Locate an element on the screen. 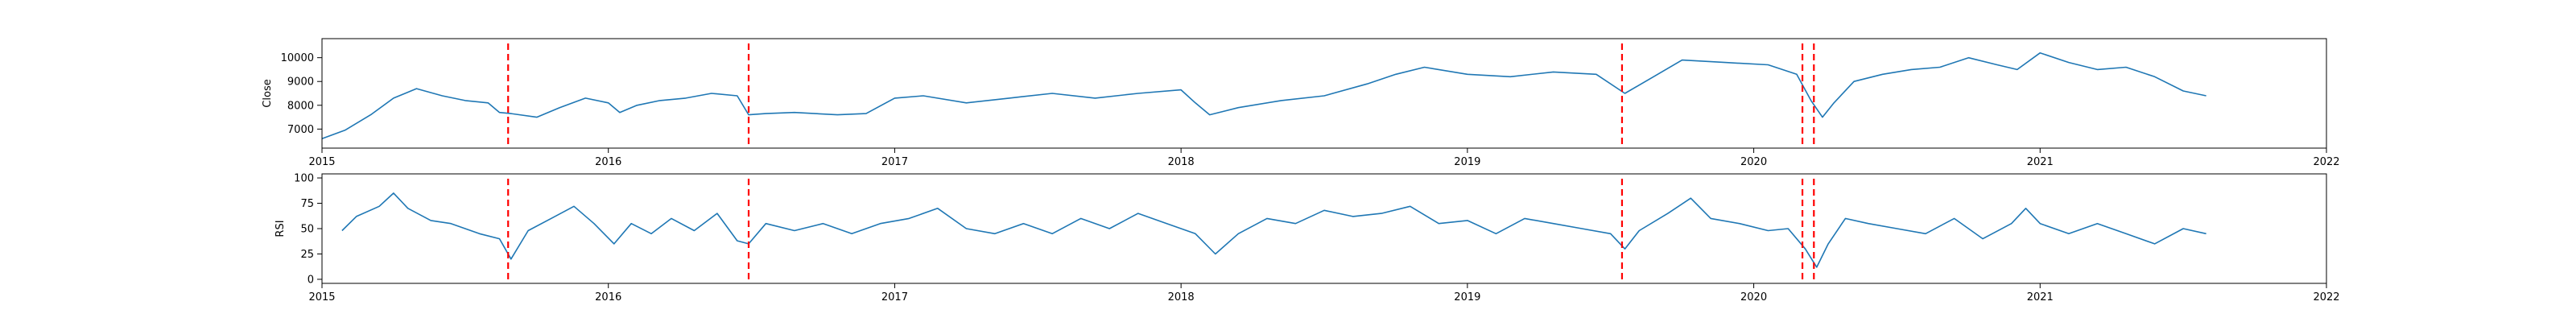 This screenshot has height=322, width=2576. close-y-axis-label: Close is located at coordinates (268, 93).